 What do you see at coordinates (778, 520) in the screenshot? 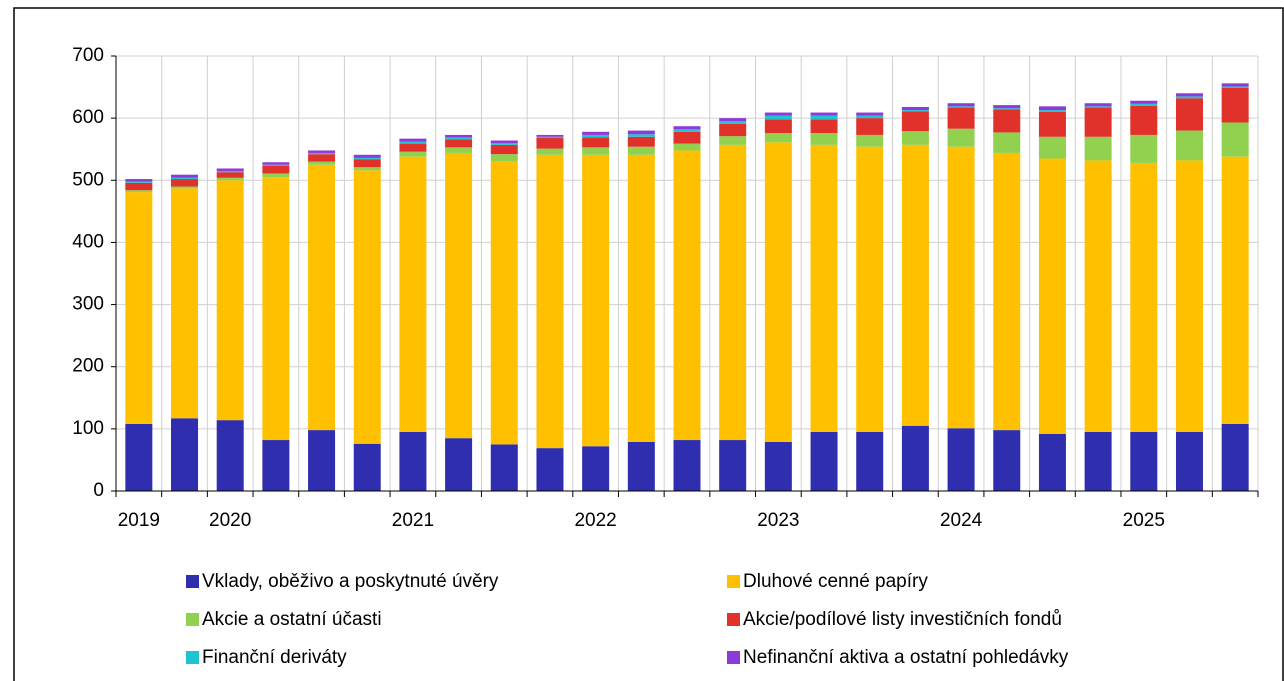
I see `x-tick-label: 2023` at bounding box center [778, 520].